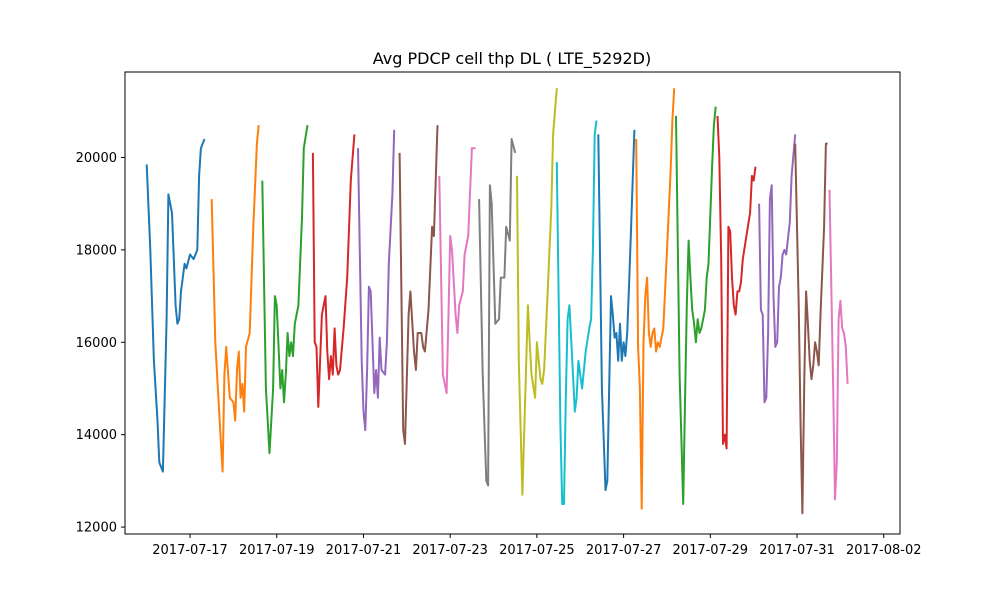  Describe the element at coordinates (364, 550) in the screenshot. I see `x-tick-label: 2017-07-21` at that location.